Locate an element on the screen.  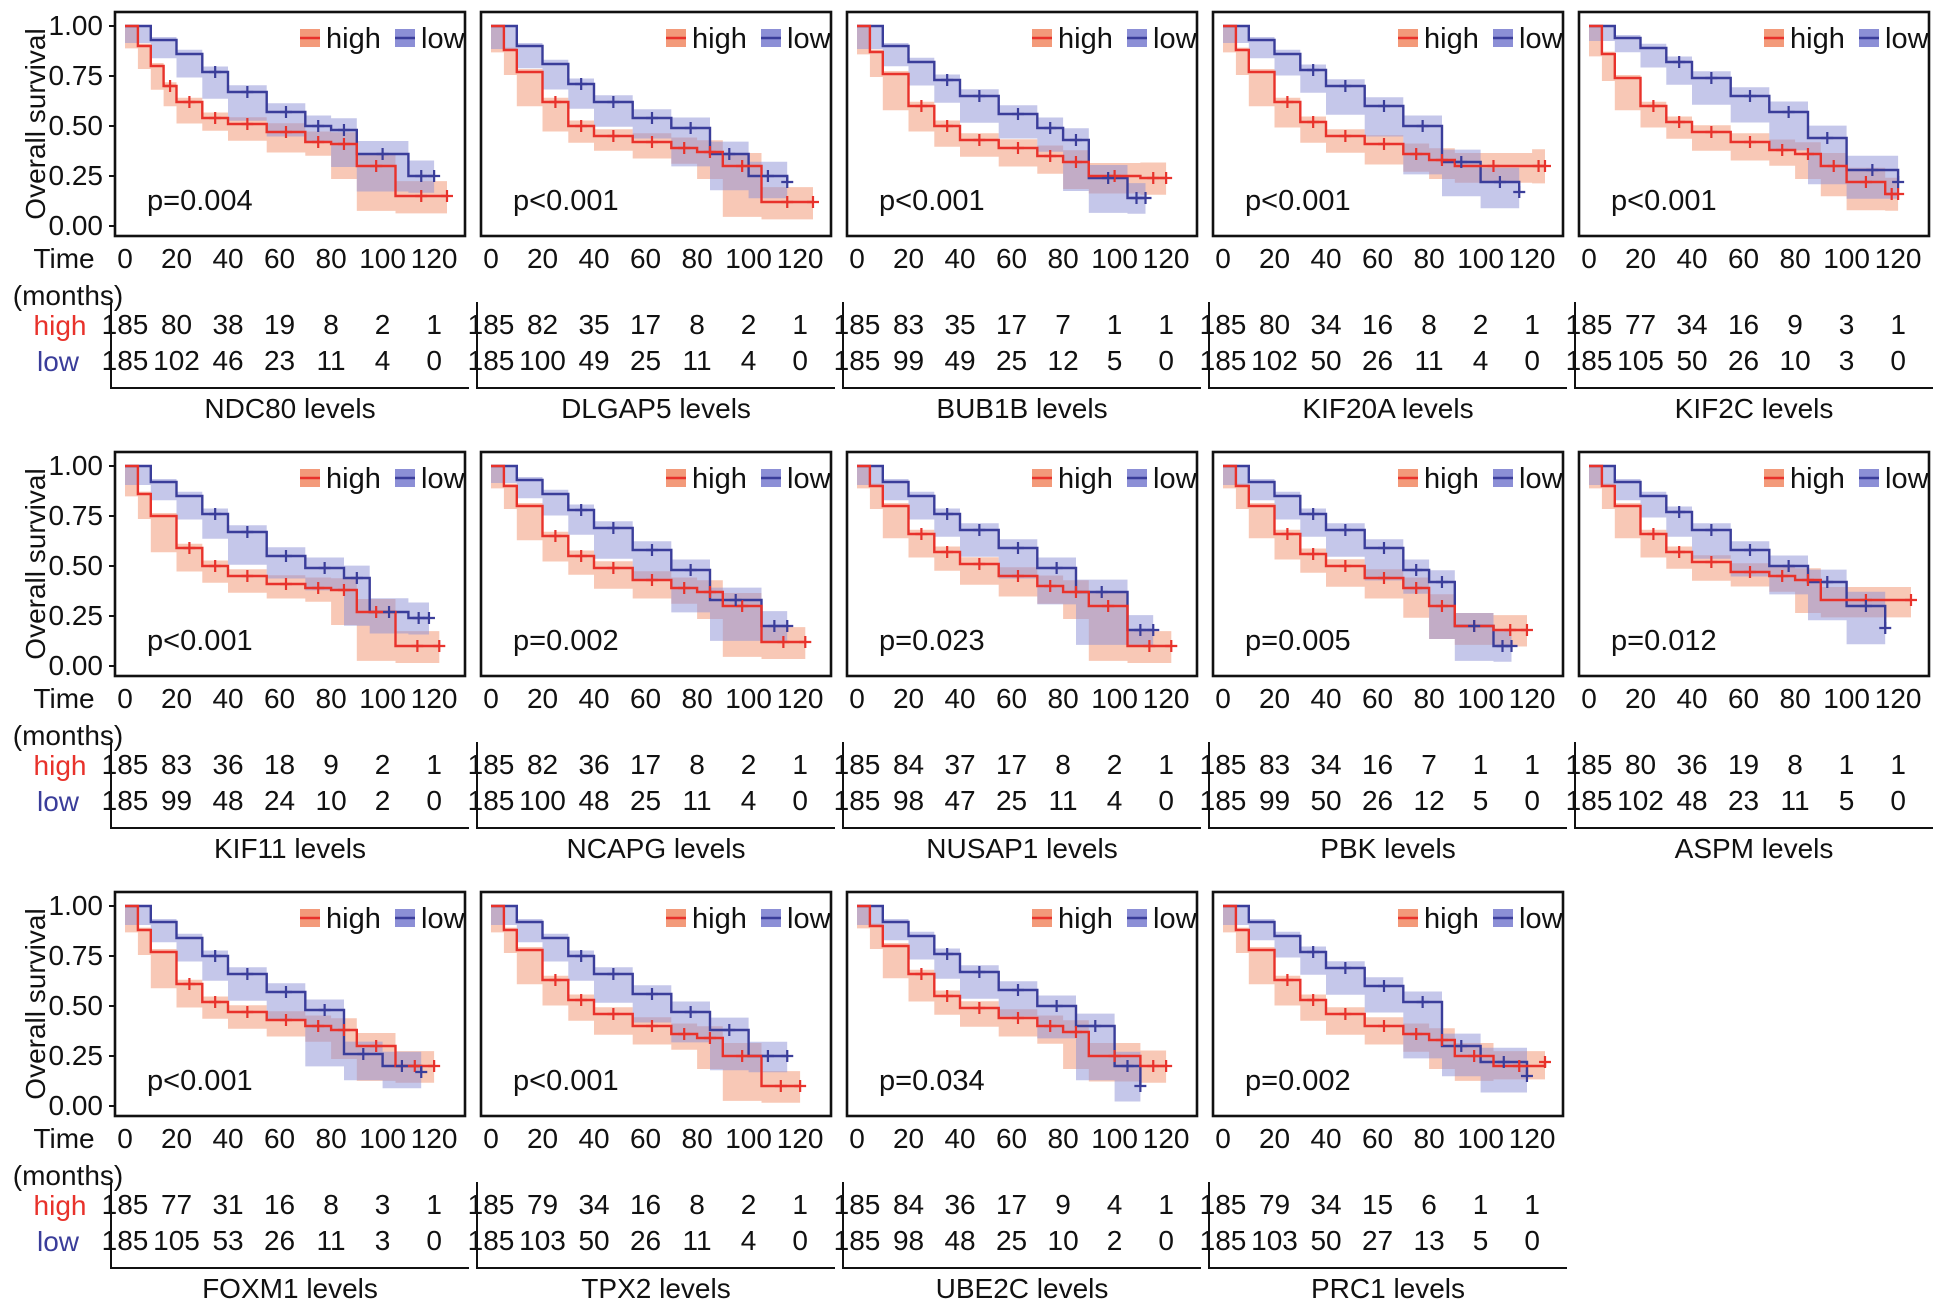
risk-count-low: 102 is located at coordinates (176, 360).